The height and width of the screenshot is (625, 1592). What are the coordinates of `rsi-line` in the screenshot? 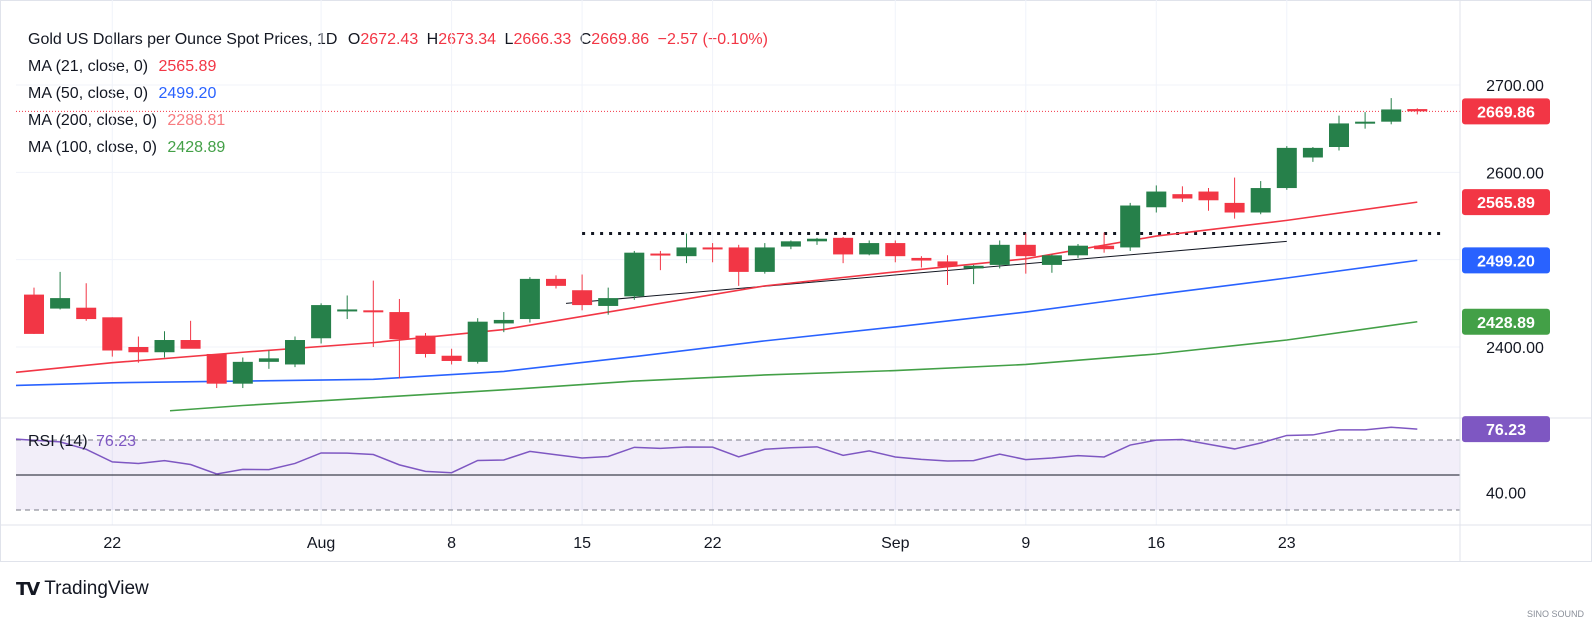 It's located at (716, 450).